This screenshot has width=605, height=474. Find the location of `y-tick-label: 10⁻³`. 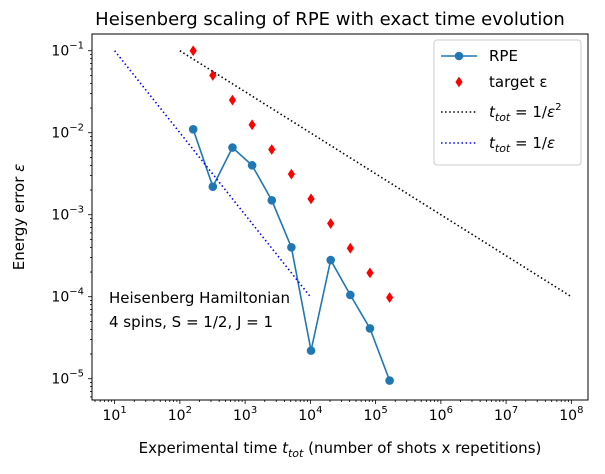

y-tick-label: 10⁻³ is located at coordinates (67, 214).